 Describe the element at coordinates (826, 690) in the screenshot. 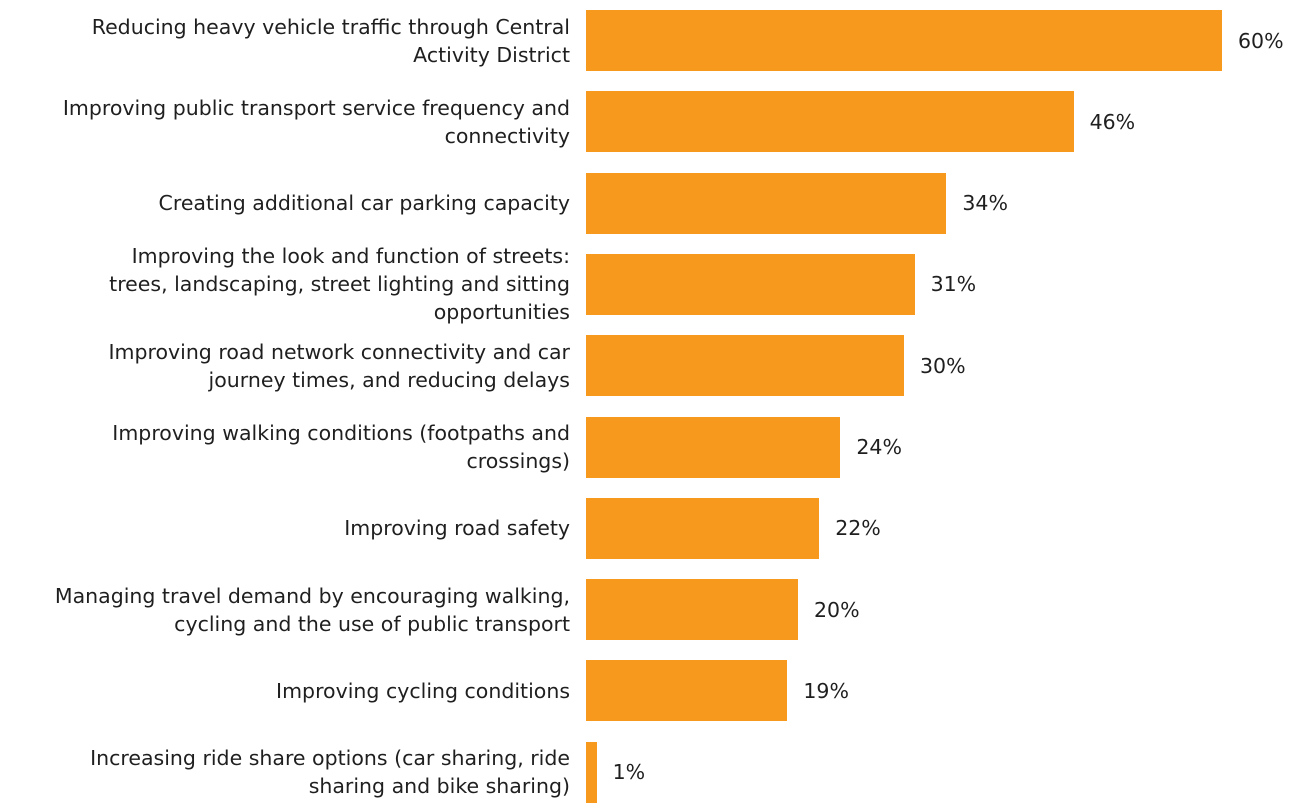

I see `value-label: 19%` at that location.